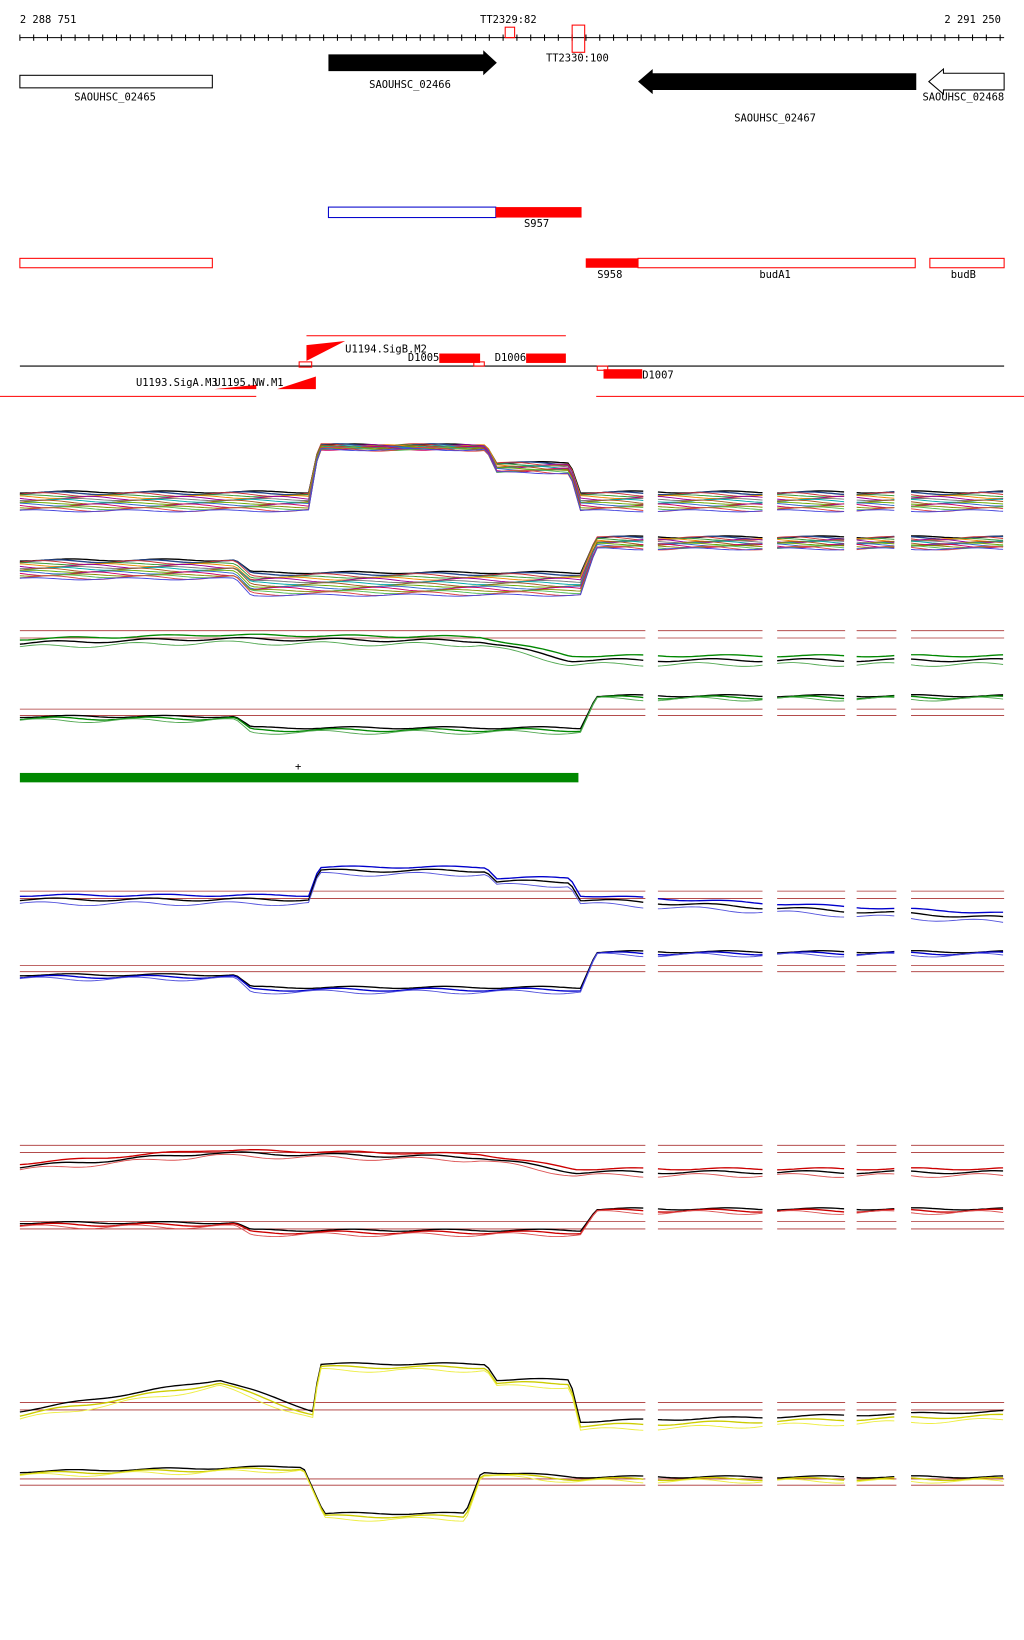  I want to click on terminator-label: TT2330:100, so click(577, 59).